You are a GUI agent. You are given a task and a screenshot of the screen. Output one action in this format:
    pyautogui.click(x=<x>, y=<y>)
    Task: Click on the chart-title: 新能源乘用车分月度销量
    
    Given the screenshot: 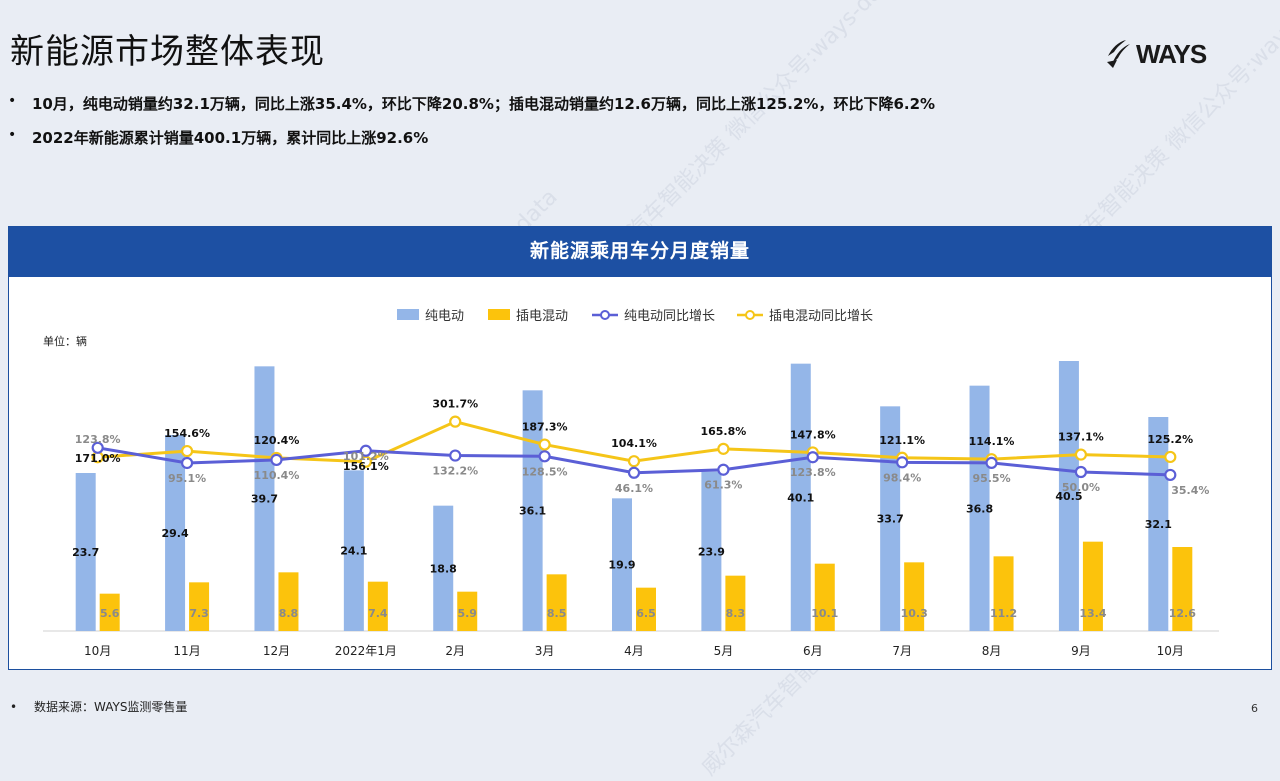 What is the action you would take?
    pyautogui.click(x=640, y=252)
    